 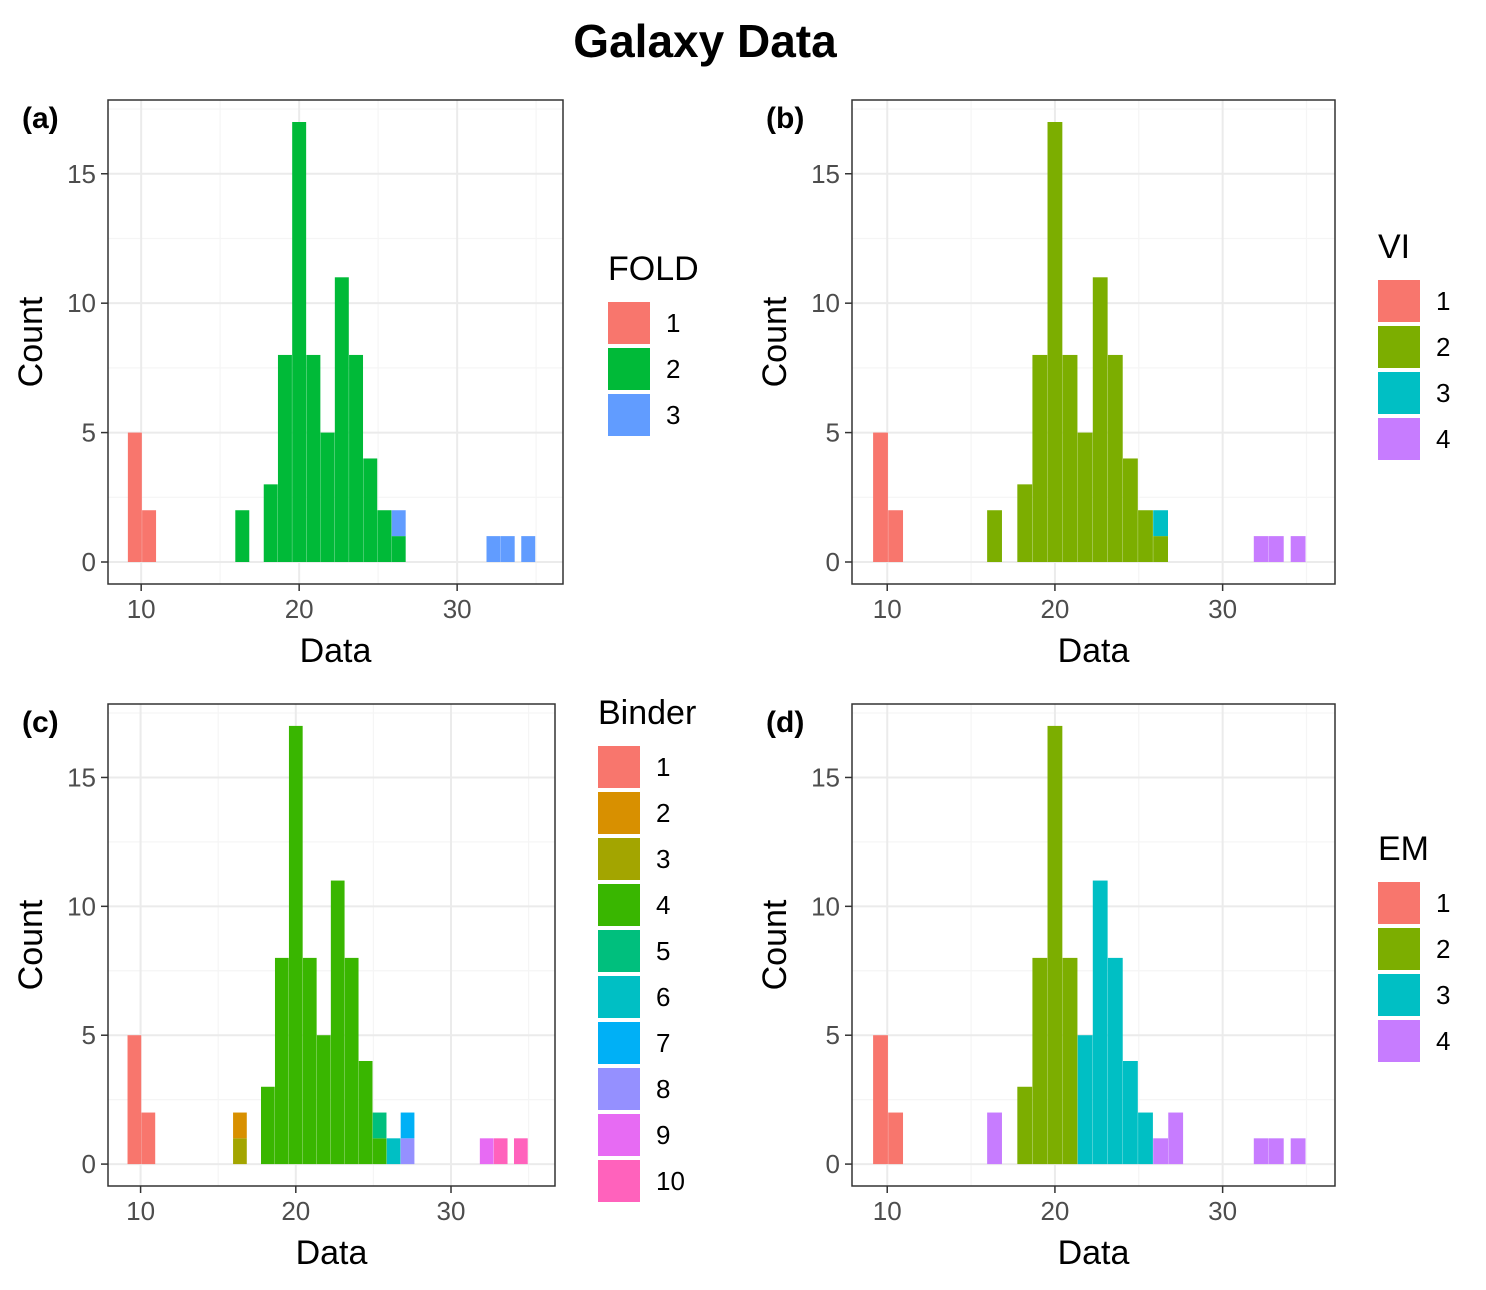 What do you see at coordinates (663, 997) in the screenshot?
I see `legend-label: 6` at bounding box center [663, 997].